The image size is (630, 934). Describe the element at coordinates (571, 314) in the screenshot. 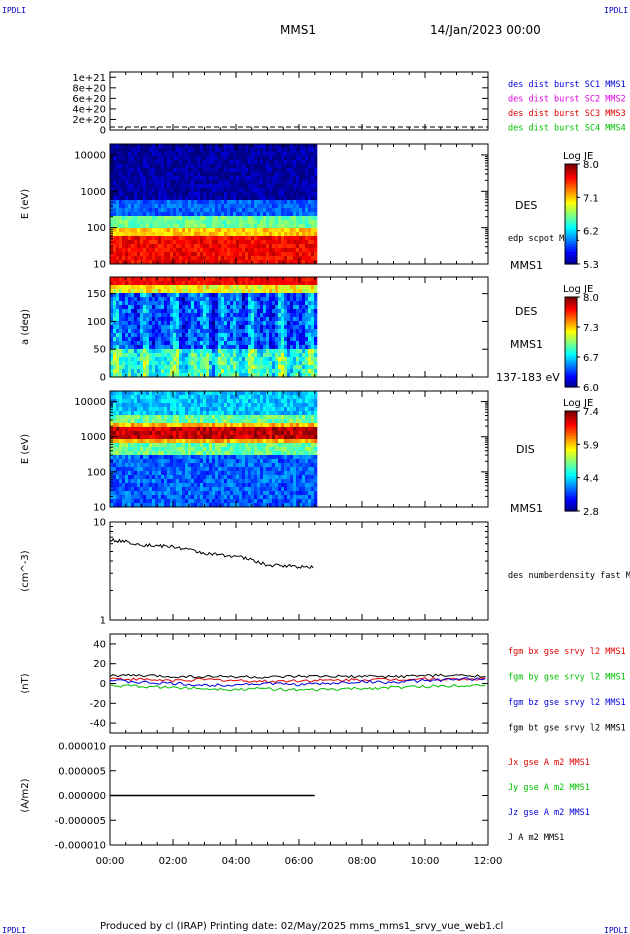

I see `colorbar-cell` at that location.